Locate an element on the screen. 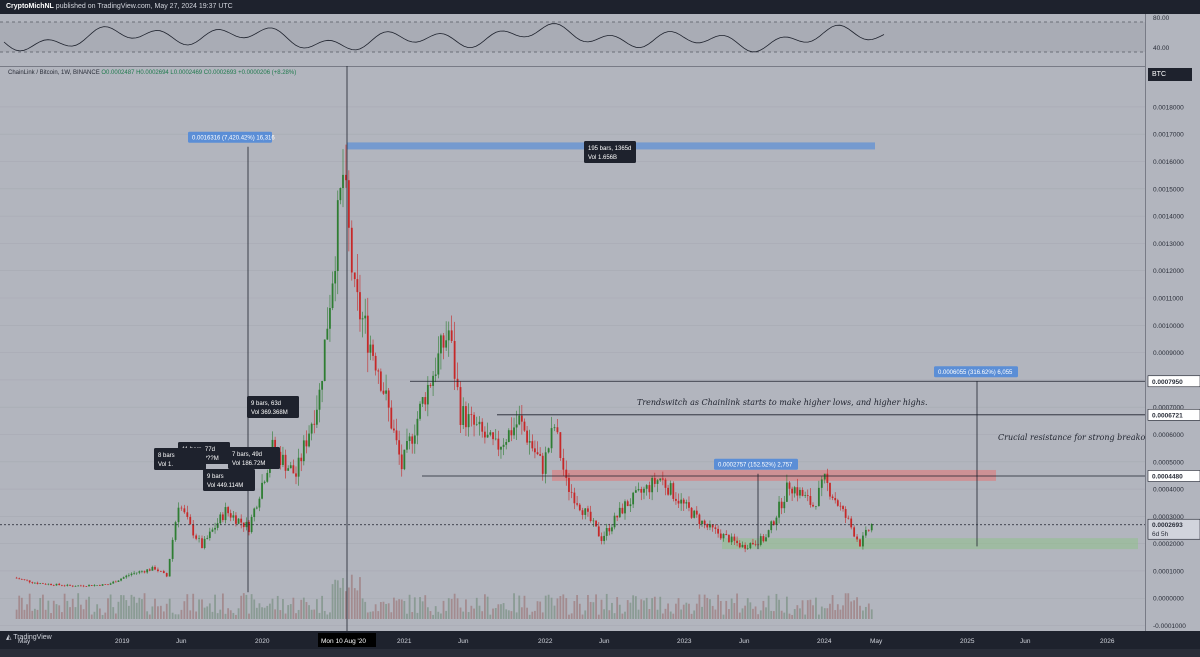 Image resolution: width=1200 pixels, height=657 pixels. currency-label: BTC is located at coordinates (1170, 74).